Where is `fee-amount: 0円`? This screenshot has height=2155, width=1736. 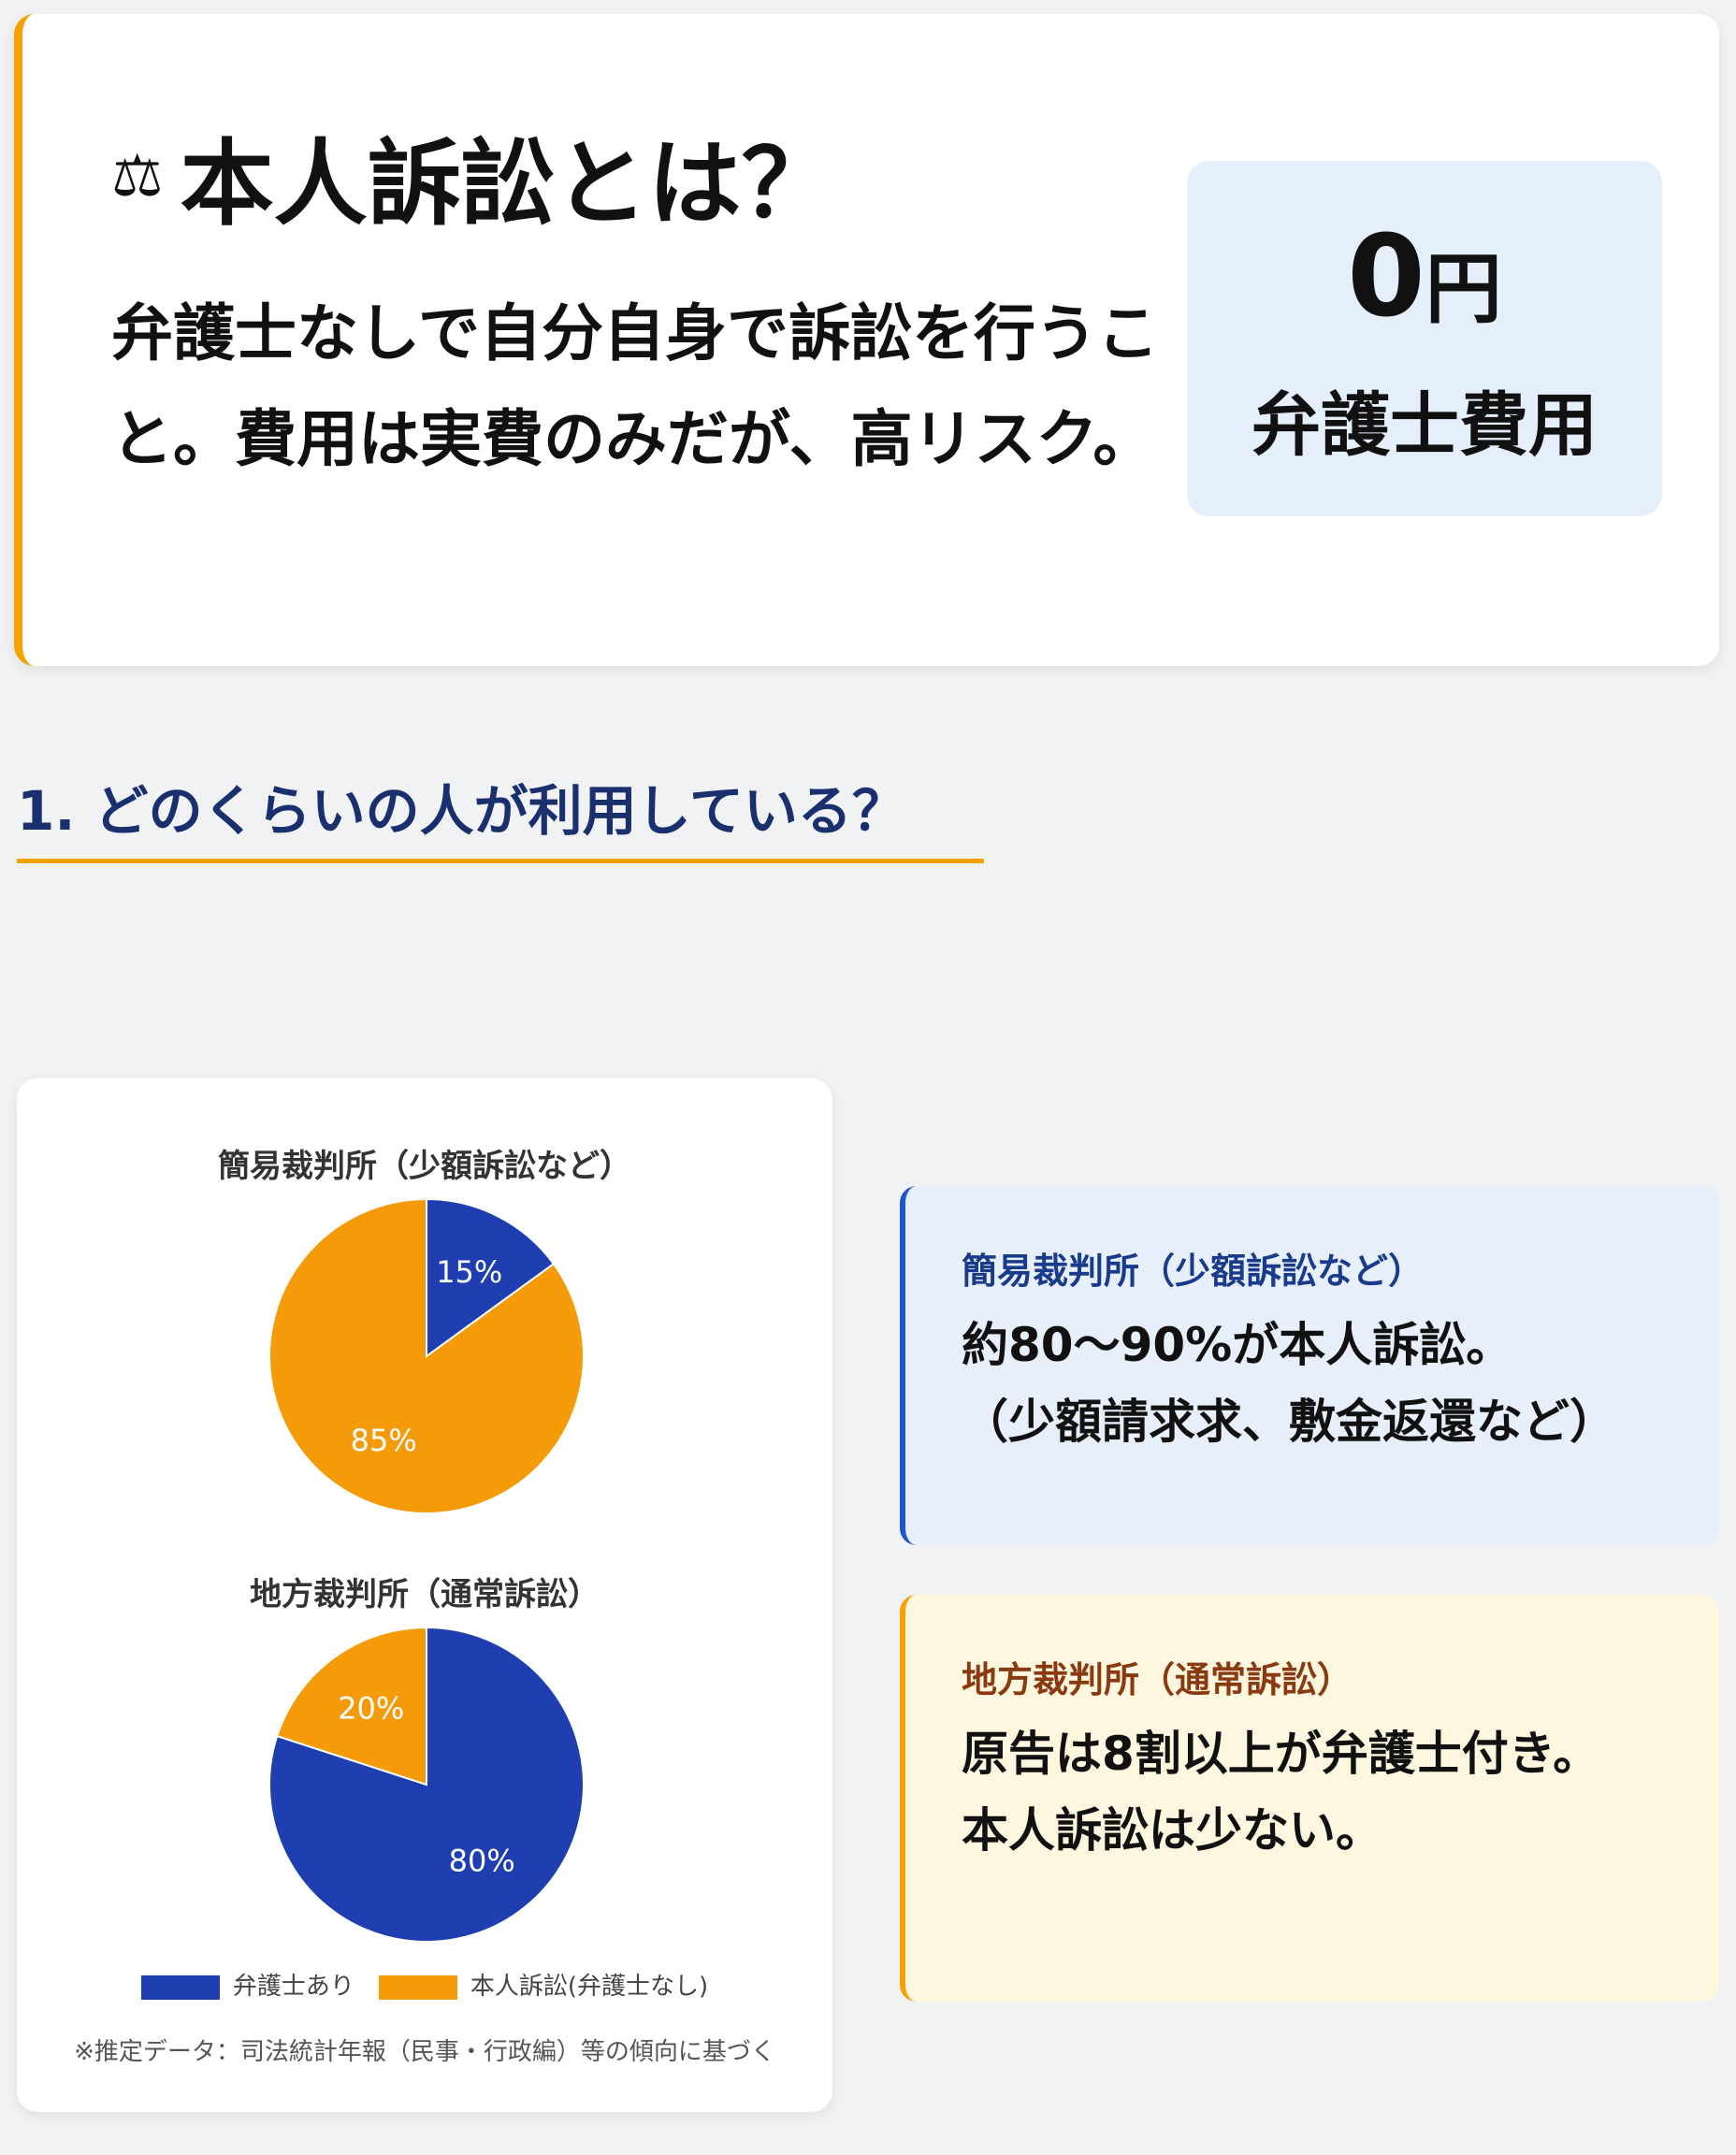
fee-amount: 0円 is located at coordinates (1424, 284).